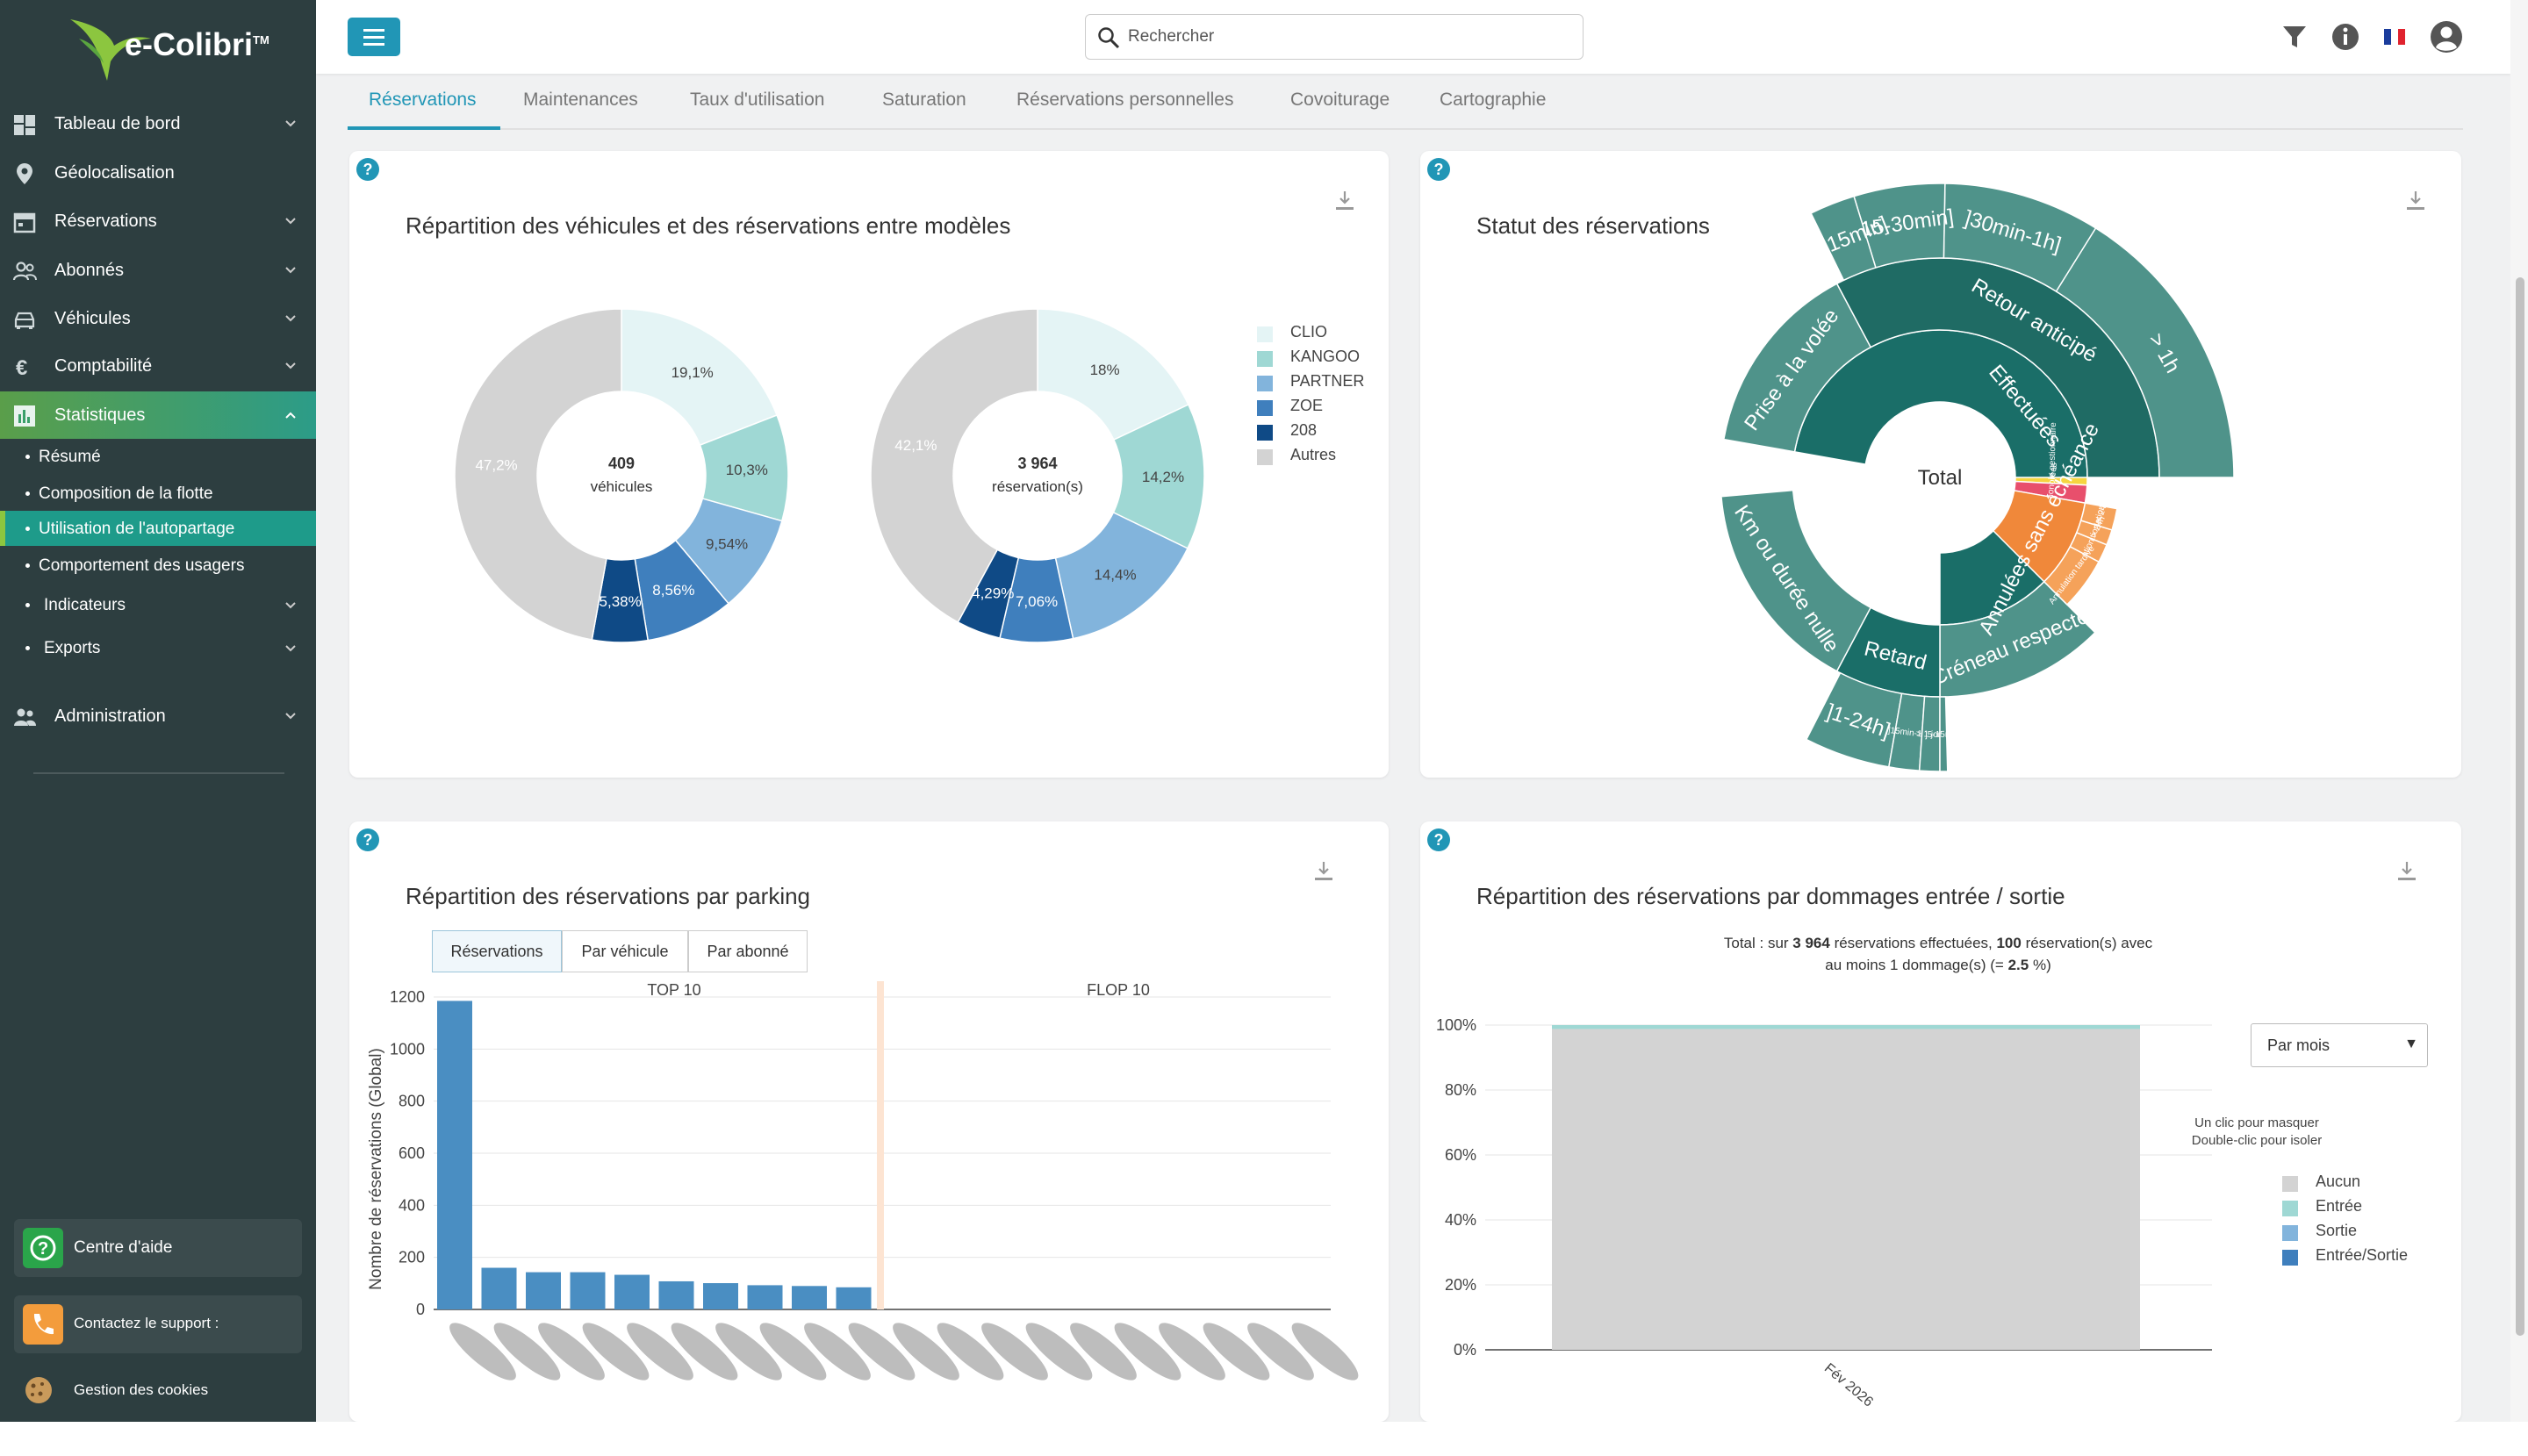 This screenshot has width=2528, height=1456. I want to click on sidebar-subitem-usage: Utilisation de l'autopartage, so click(158, 528).